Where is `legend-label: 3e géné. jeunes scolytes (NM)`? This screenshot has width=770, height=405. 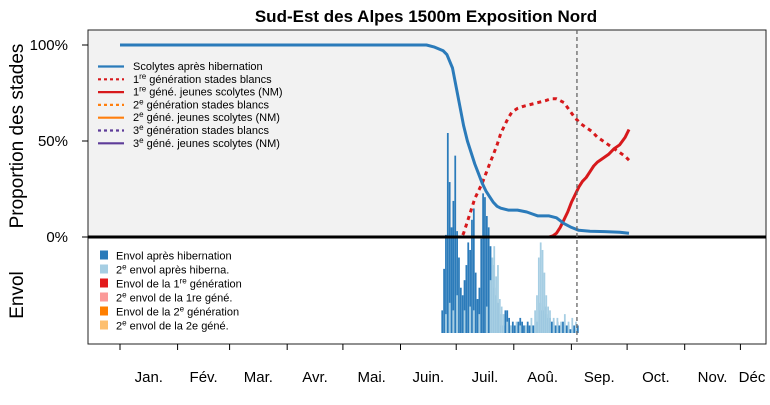
legend-label: 3e géné. jeunes scolytes (NM) is located at coordinates (206, 143).